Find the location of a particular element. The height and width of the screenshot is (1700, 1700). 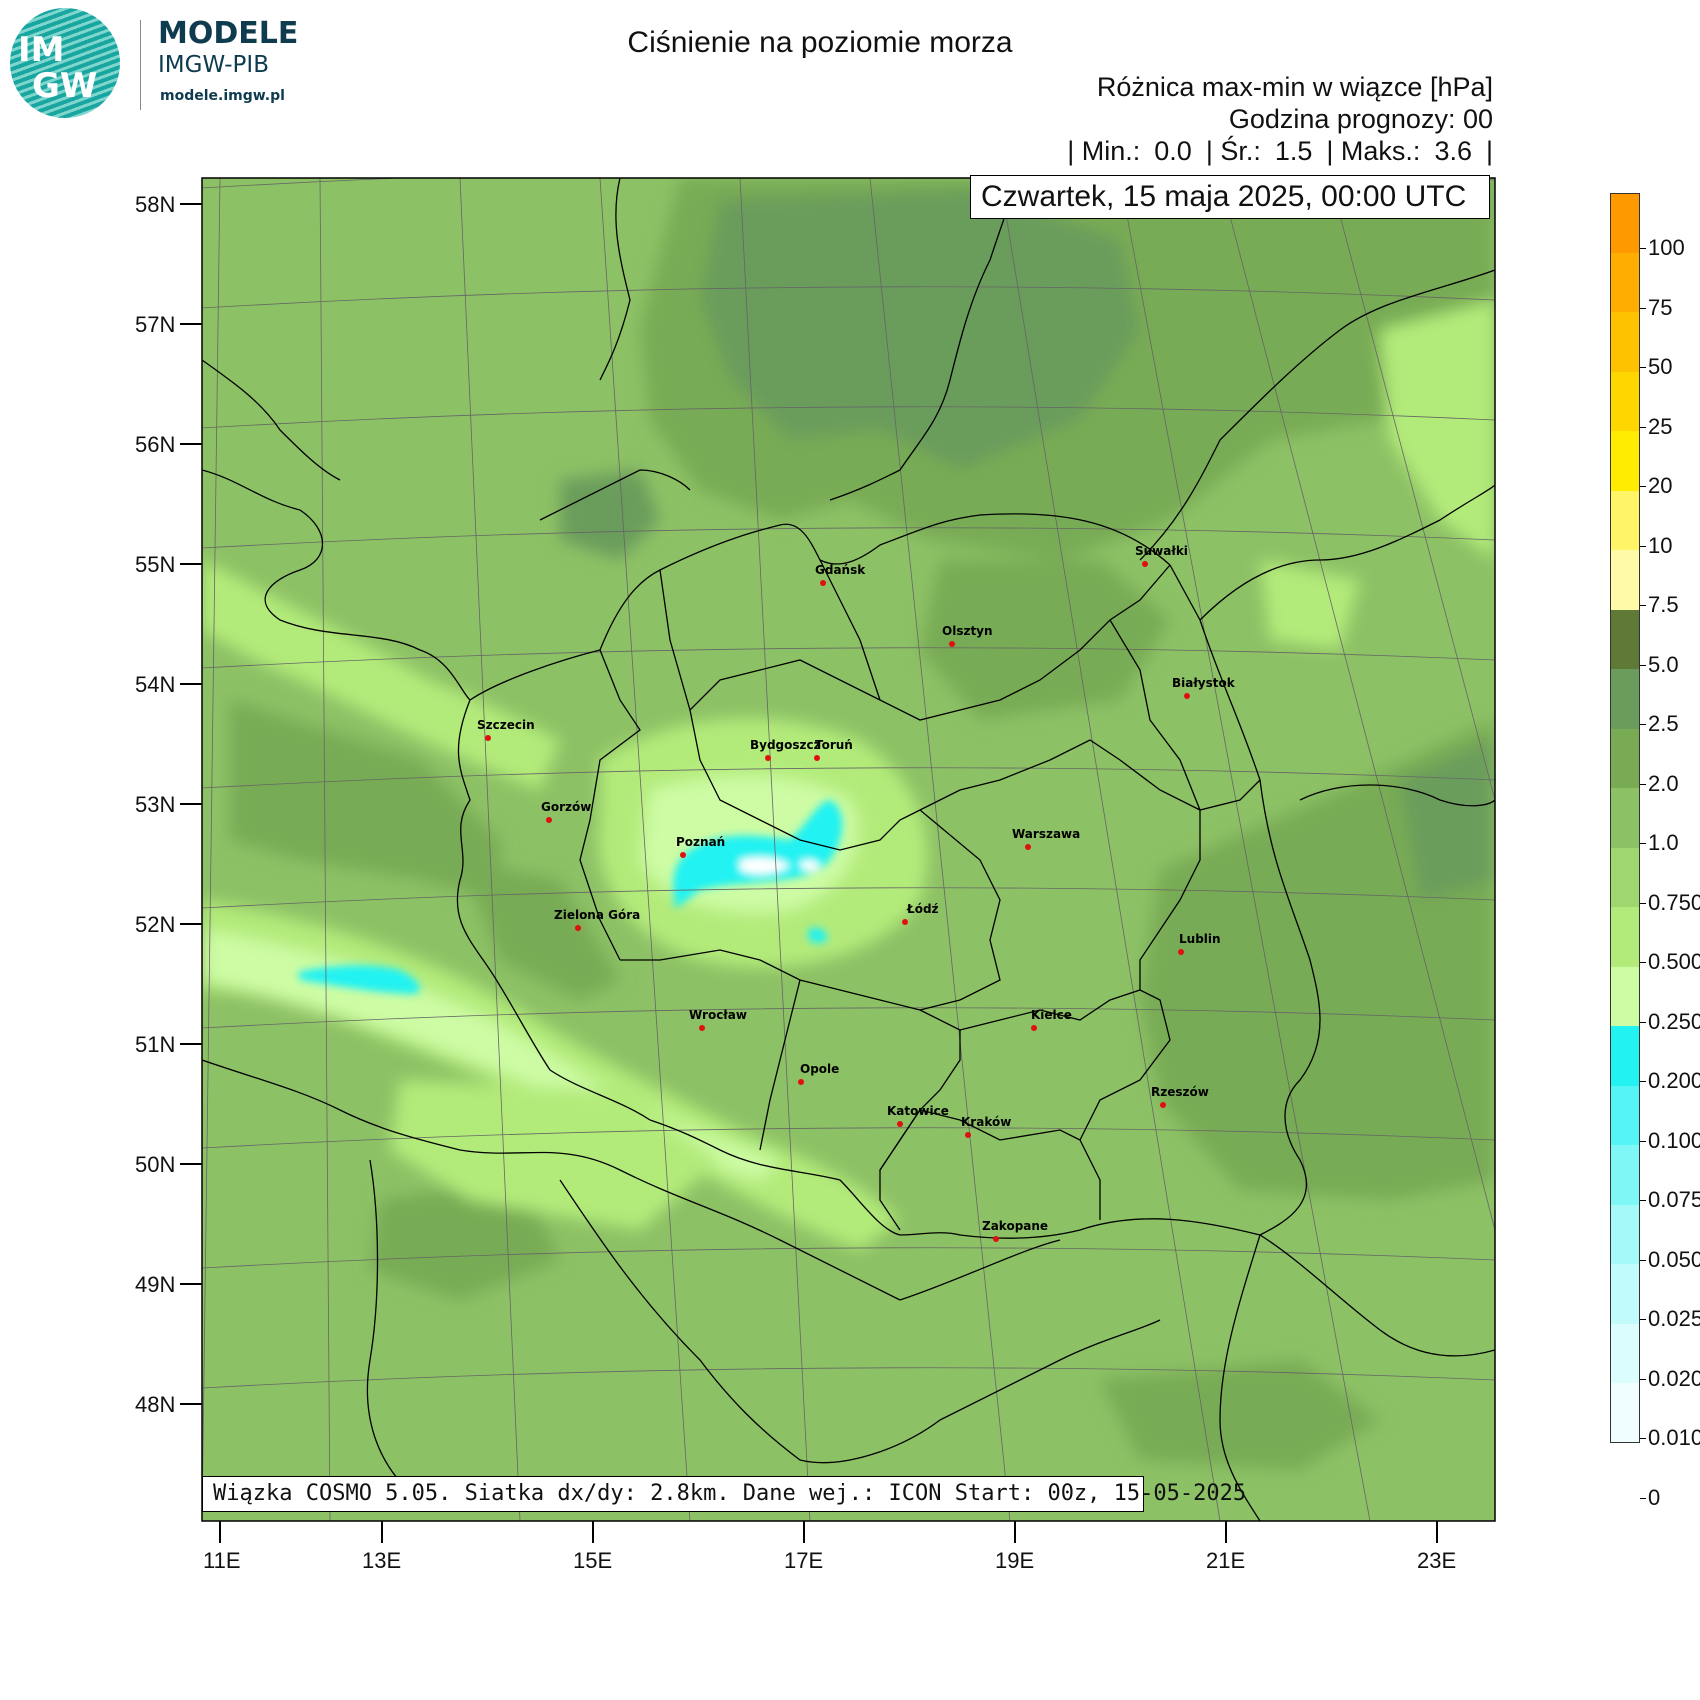

city-lublin: Lublin is located at coordinates (1199, 943).